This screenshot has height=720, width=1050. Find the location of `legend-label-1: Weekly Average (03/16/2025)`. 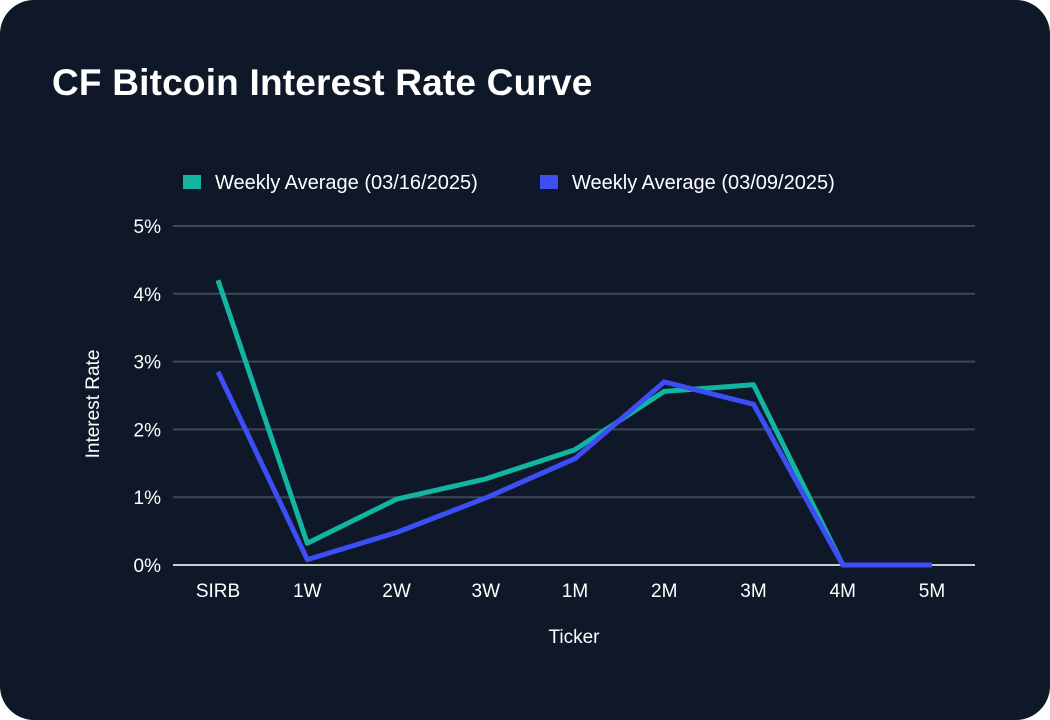

legend-label-1: Weekly Average (03/16/2025) is located at coordinates (346, 183).